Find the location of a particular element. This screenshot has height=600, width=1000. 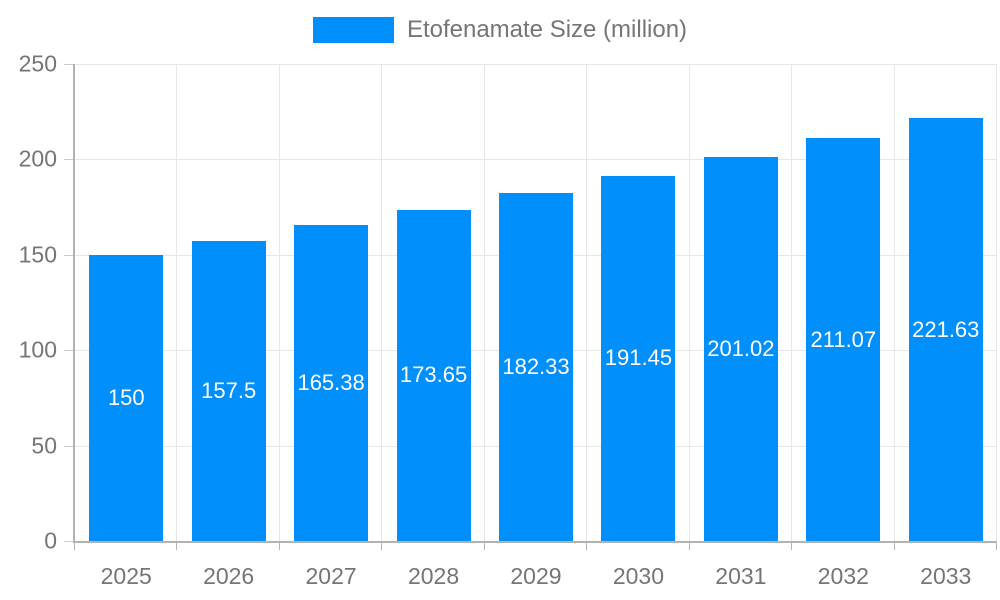

legend-item-etofenamate: Etofenamate Size (million) is located at coordinates (500, 29).